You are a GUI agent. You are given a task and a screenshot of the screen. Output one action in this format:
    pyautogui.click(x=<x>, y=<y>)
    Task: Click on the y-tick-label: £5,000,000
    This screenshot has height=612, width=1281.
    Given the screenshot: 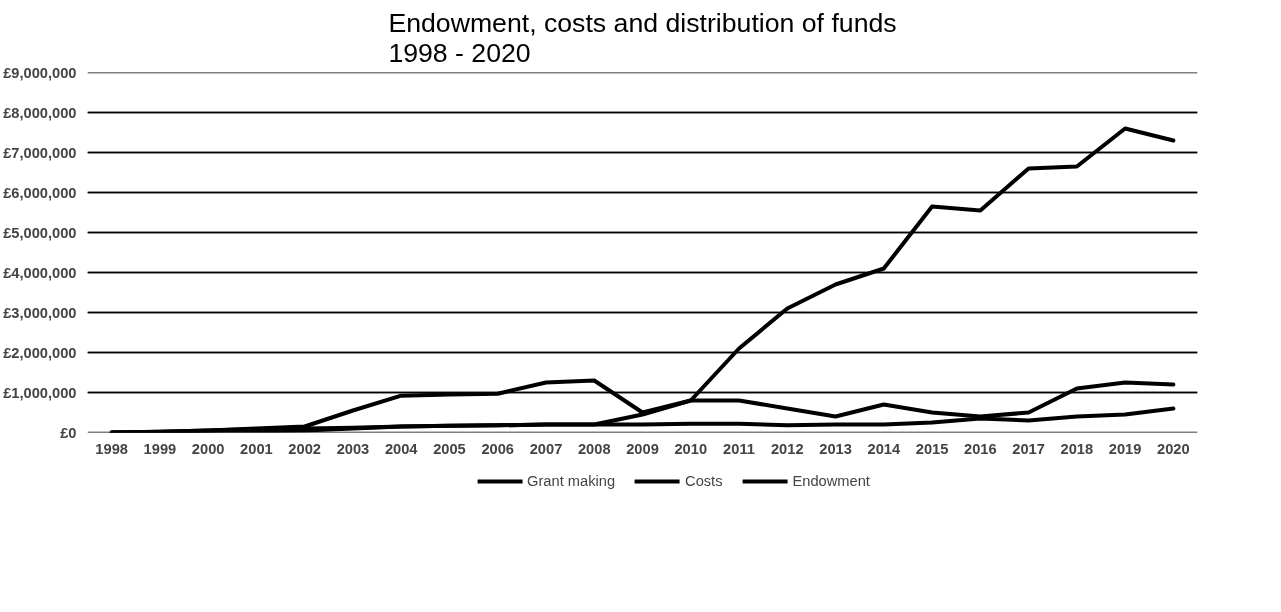 What is the action you would take?
    pyautogui.click(x=40, y=232)
    